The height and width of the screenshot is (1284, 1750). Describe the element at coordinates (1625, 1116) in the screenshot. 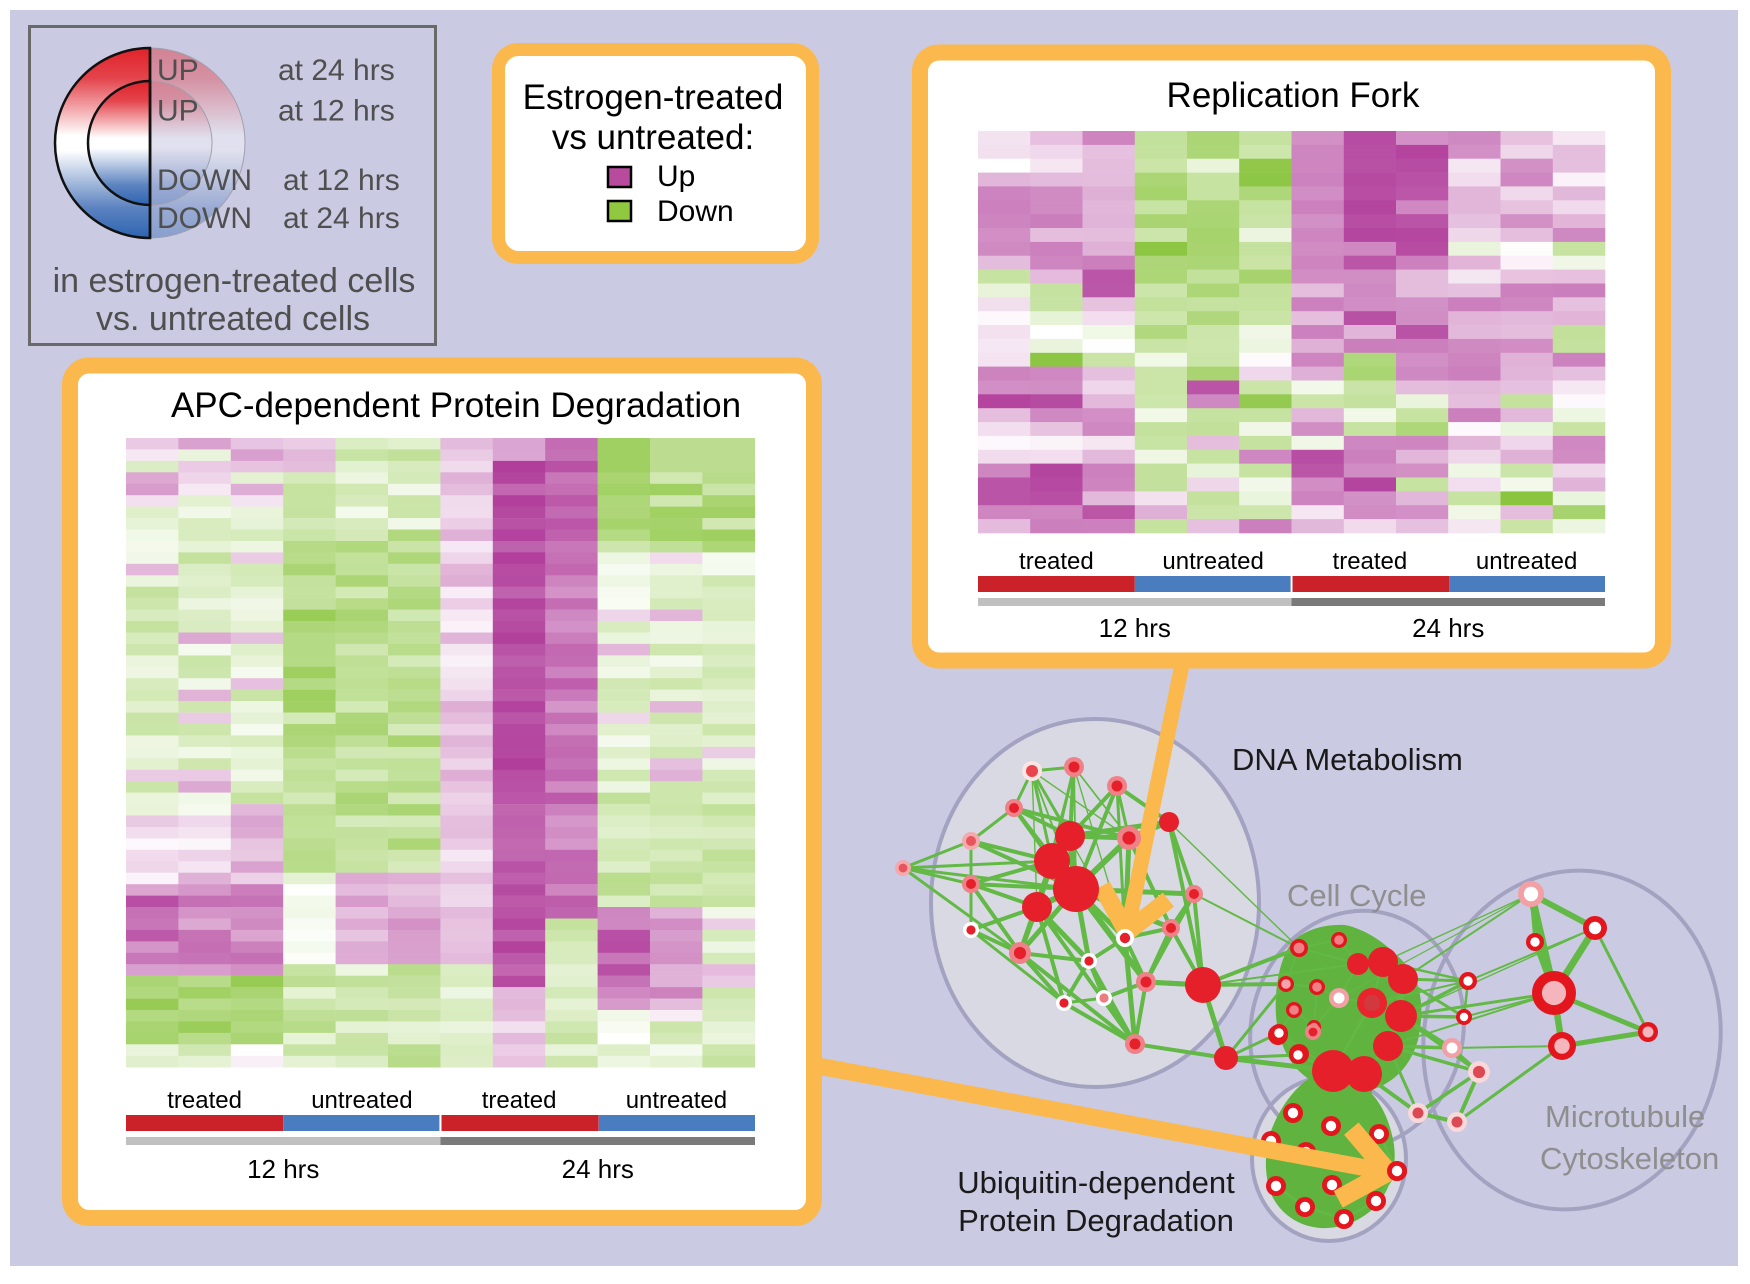

I see `svg-text: Microtubule` at that location.